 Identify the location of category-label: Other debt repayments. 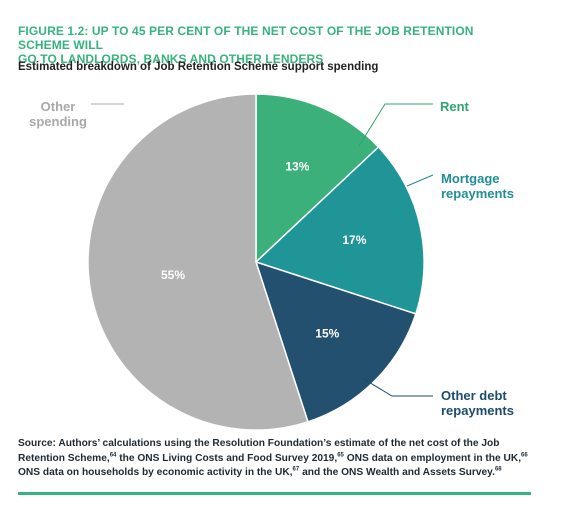
(477, 403).